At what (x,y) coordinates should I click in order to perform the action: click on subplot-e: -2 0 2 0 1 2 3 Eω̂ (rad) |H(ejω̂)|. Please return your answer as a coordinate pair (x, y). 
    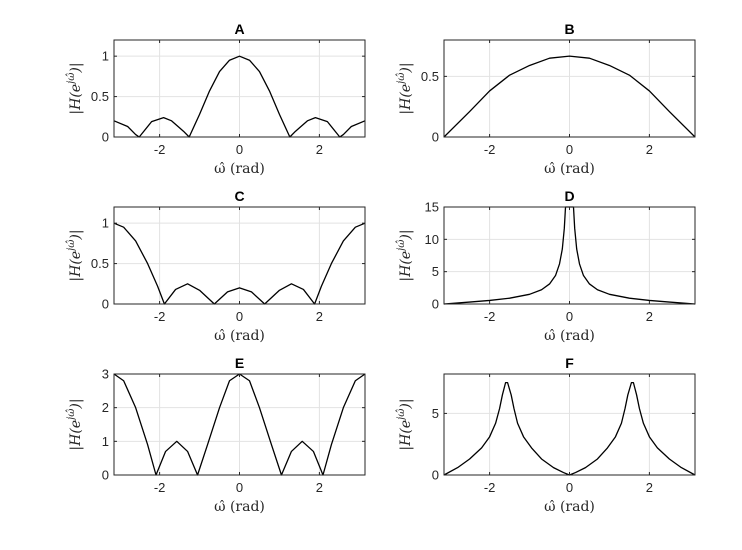
    Looking at the image, I should click on (216, 435).